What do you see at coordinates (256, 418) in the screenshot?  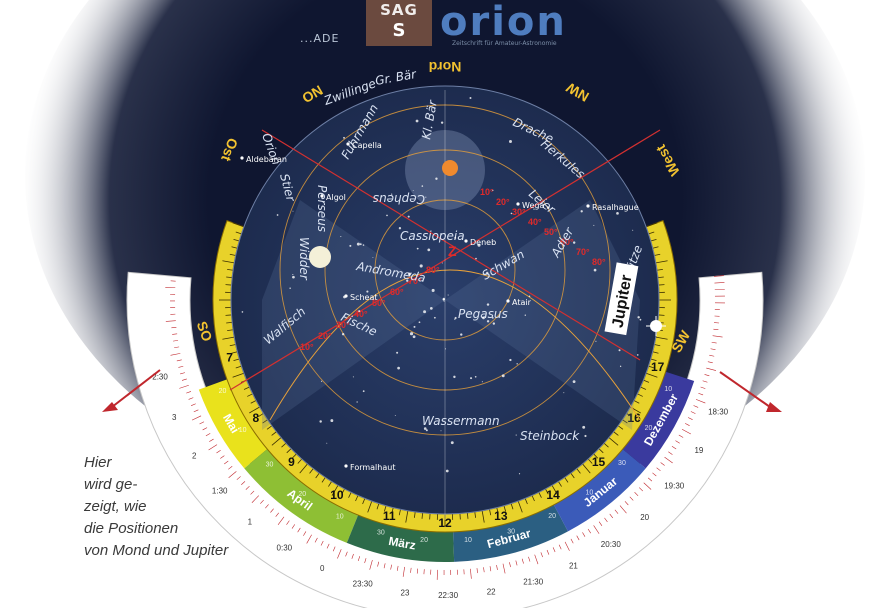 I see `hour-label: 8` at bounding box center [256, 418].